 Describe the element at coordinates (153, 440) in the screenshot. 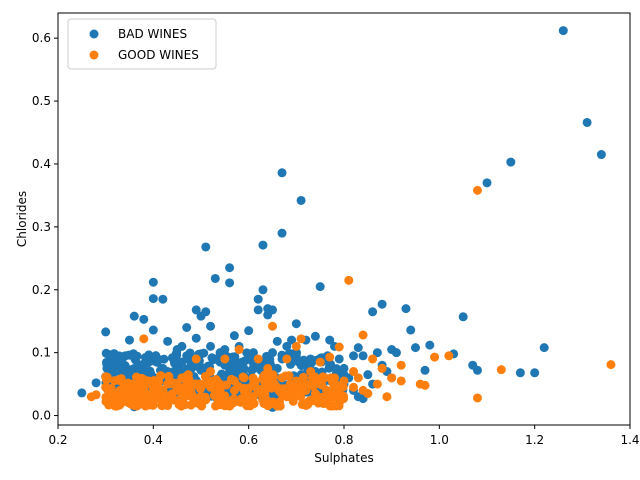

I see `x-tick-label: 0.4` at that location.